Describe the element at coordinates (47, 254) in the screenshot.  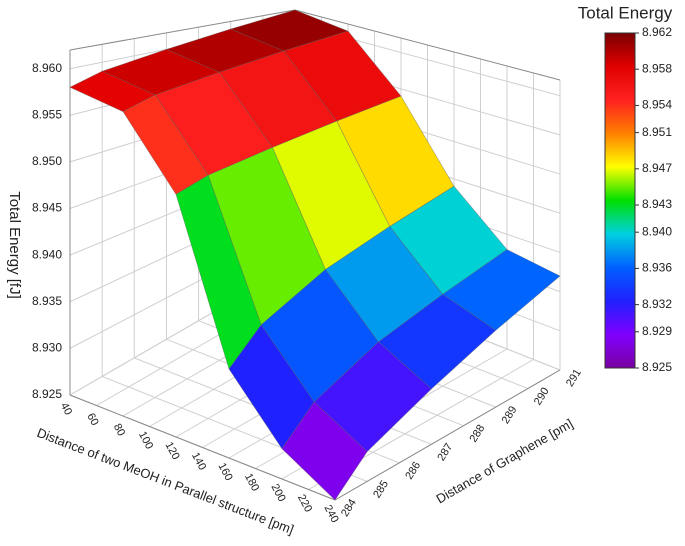
I see `z-tick-label: 8.940` at that location.